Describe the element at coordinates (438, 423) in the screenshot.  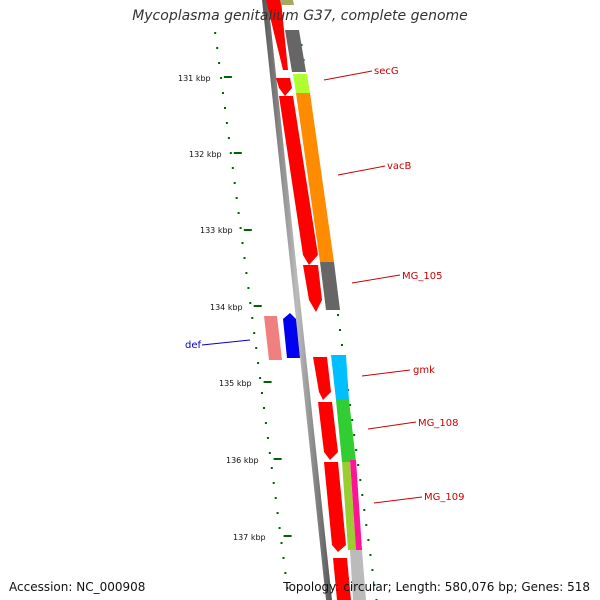
I see `gene-label-mg108: MG_108` at that location.